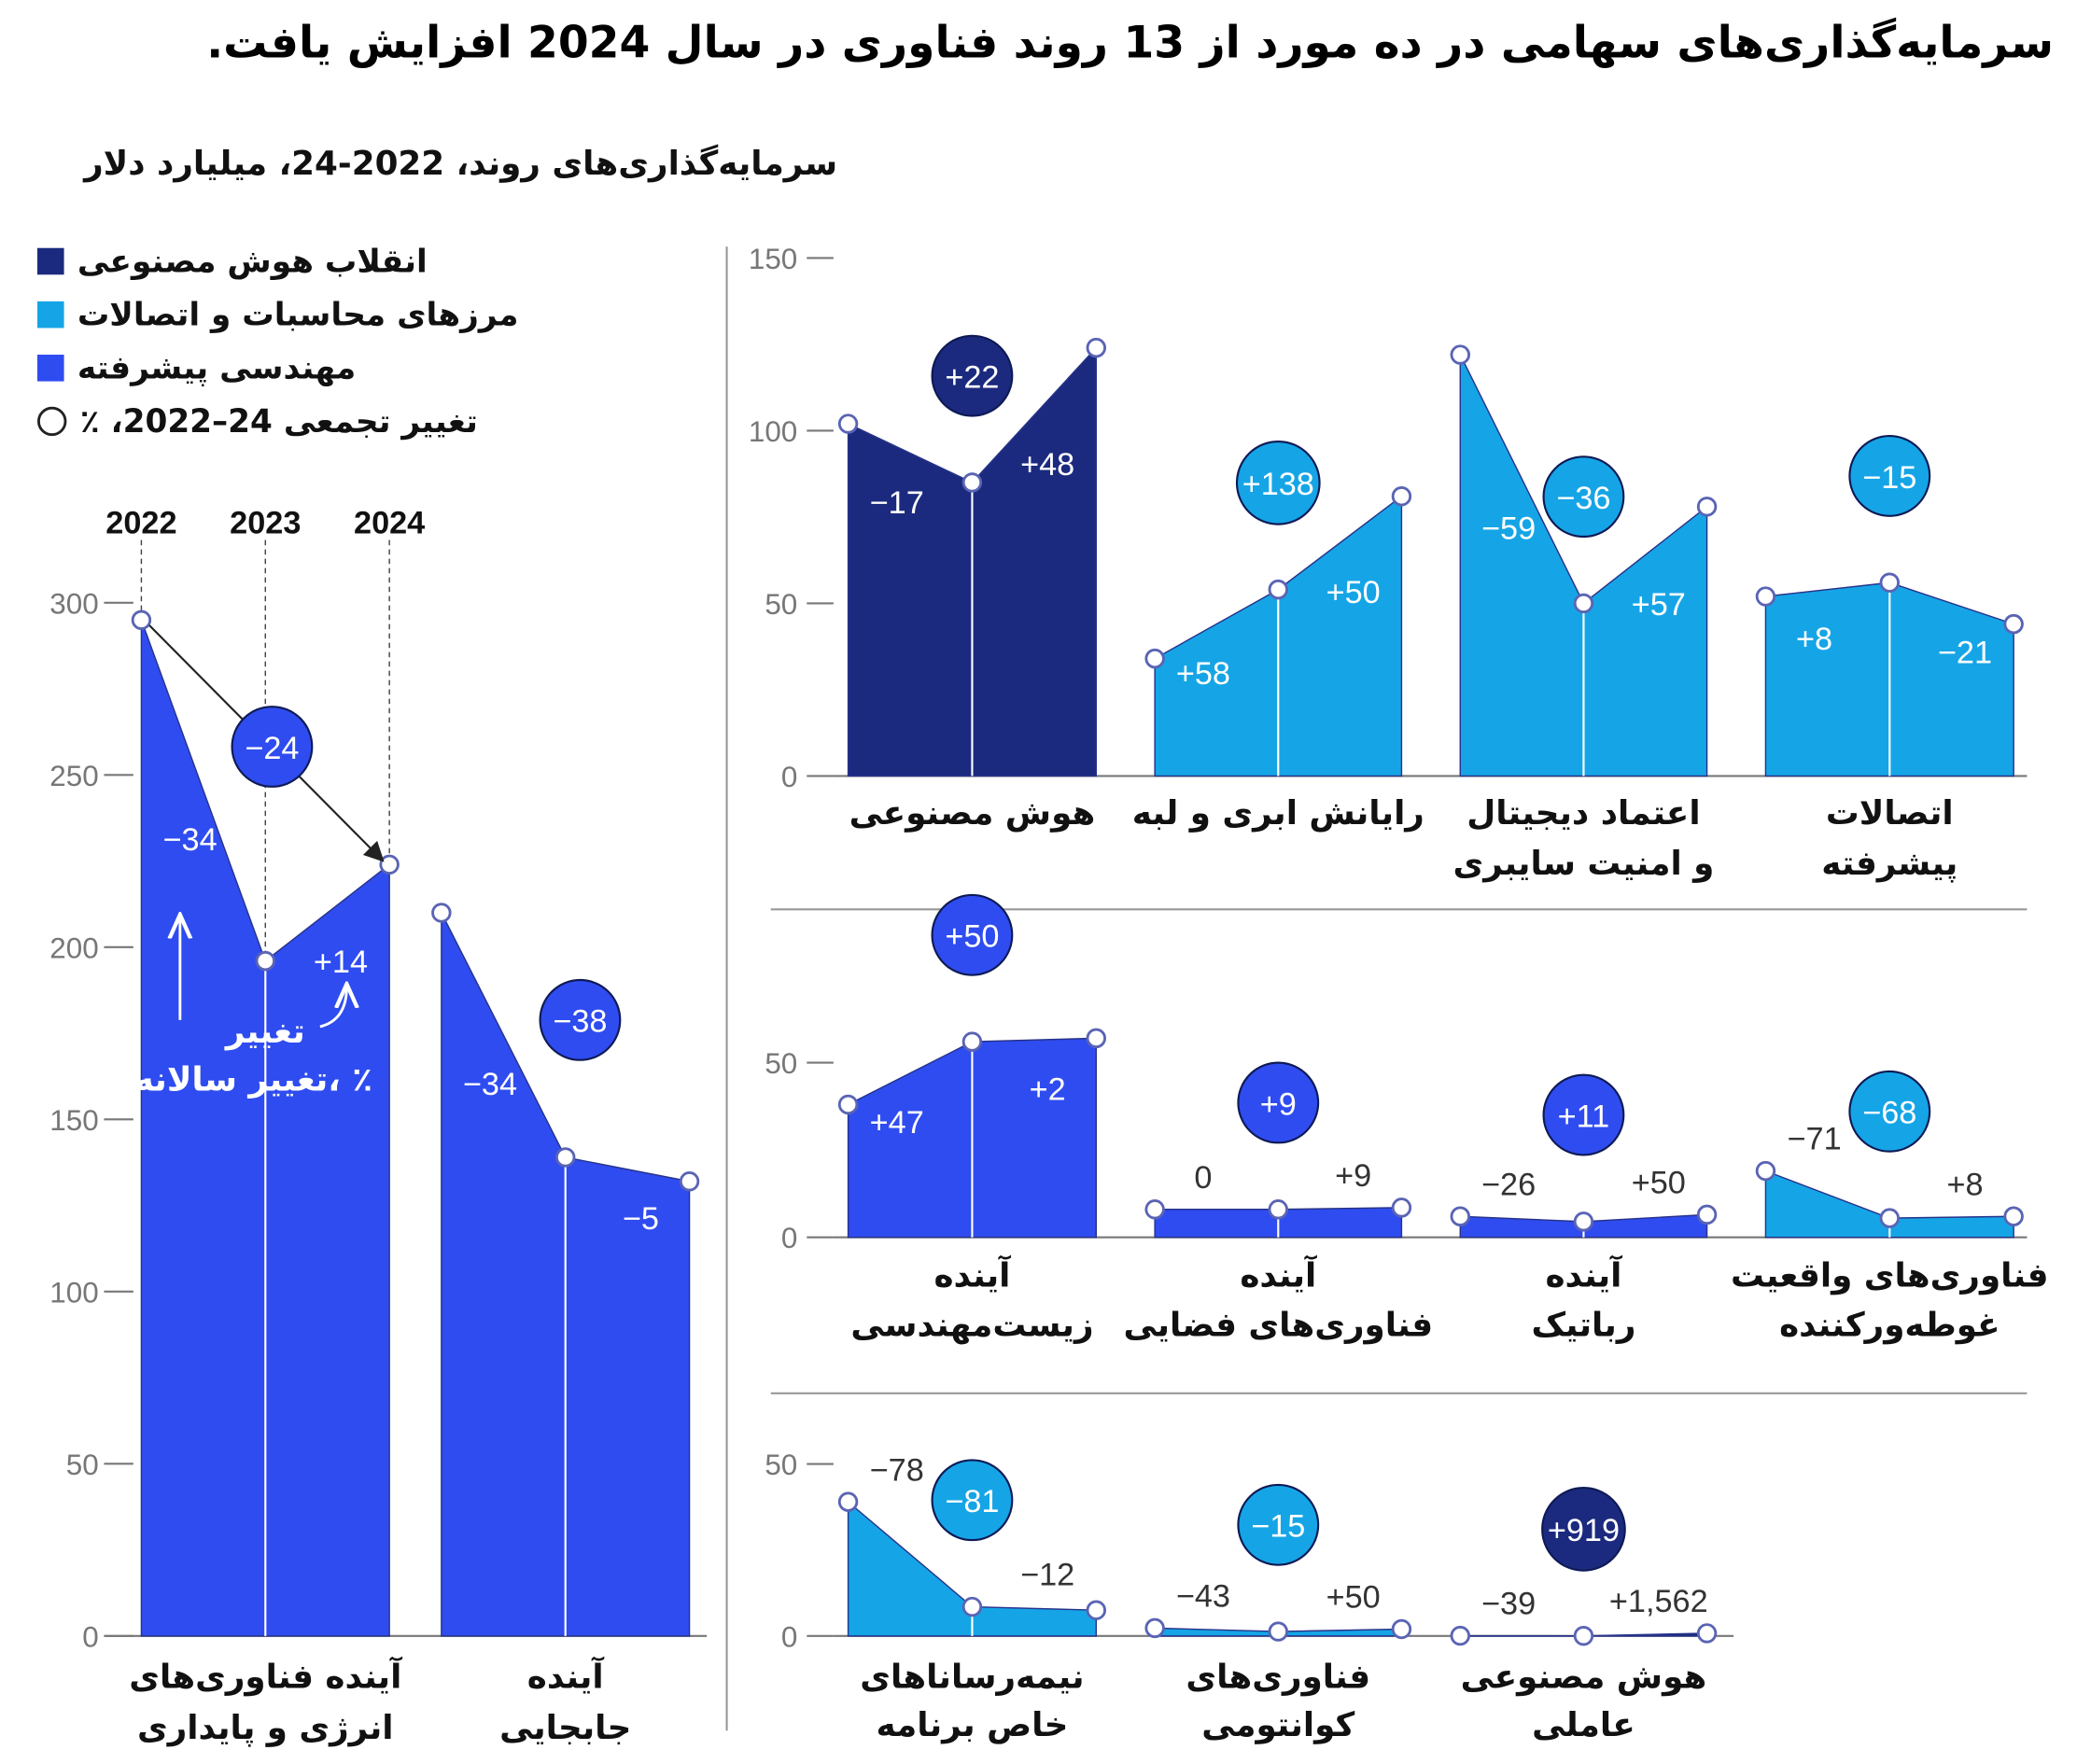 Image resolution: width=2091 pixels, height=1764 pixels. What do you see at coordinates (1278, 485) in the screenshot?
I see `cumulative-change-label: +138` at bounding box center [1278, 485].